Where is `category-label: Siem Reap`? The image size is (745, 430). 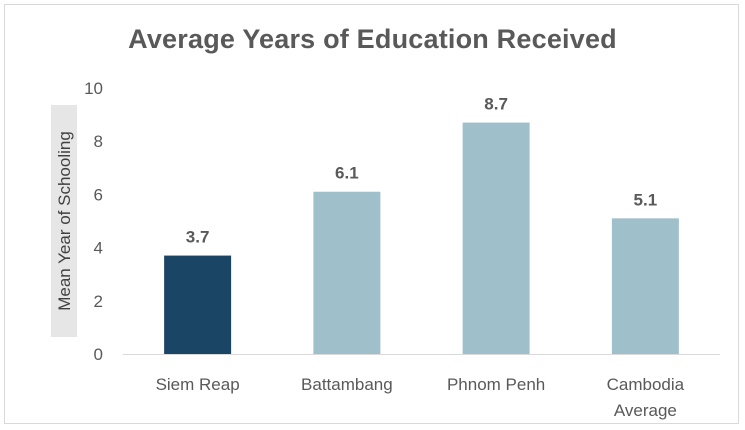
category-label: Siem Reap is located at coordinates (198, 384).